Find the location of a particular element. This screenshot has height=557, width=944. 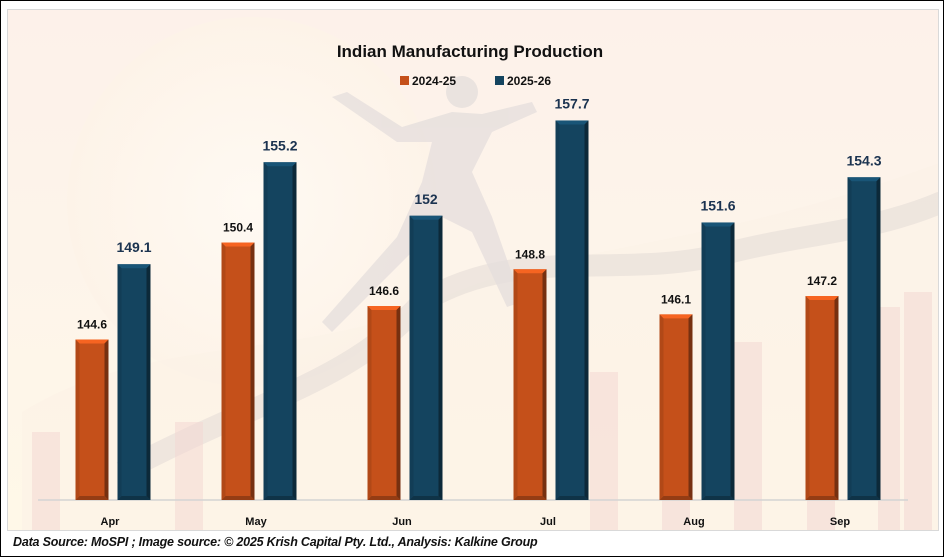

bar-2024-25-Aug is located at coordinates (676, 407).